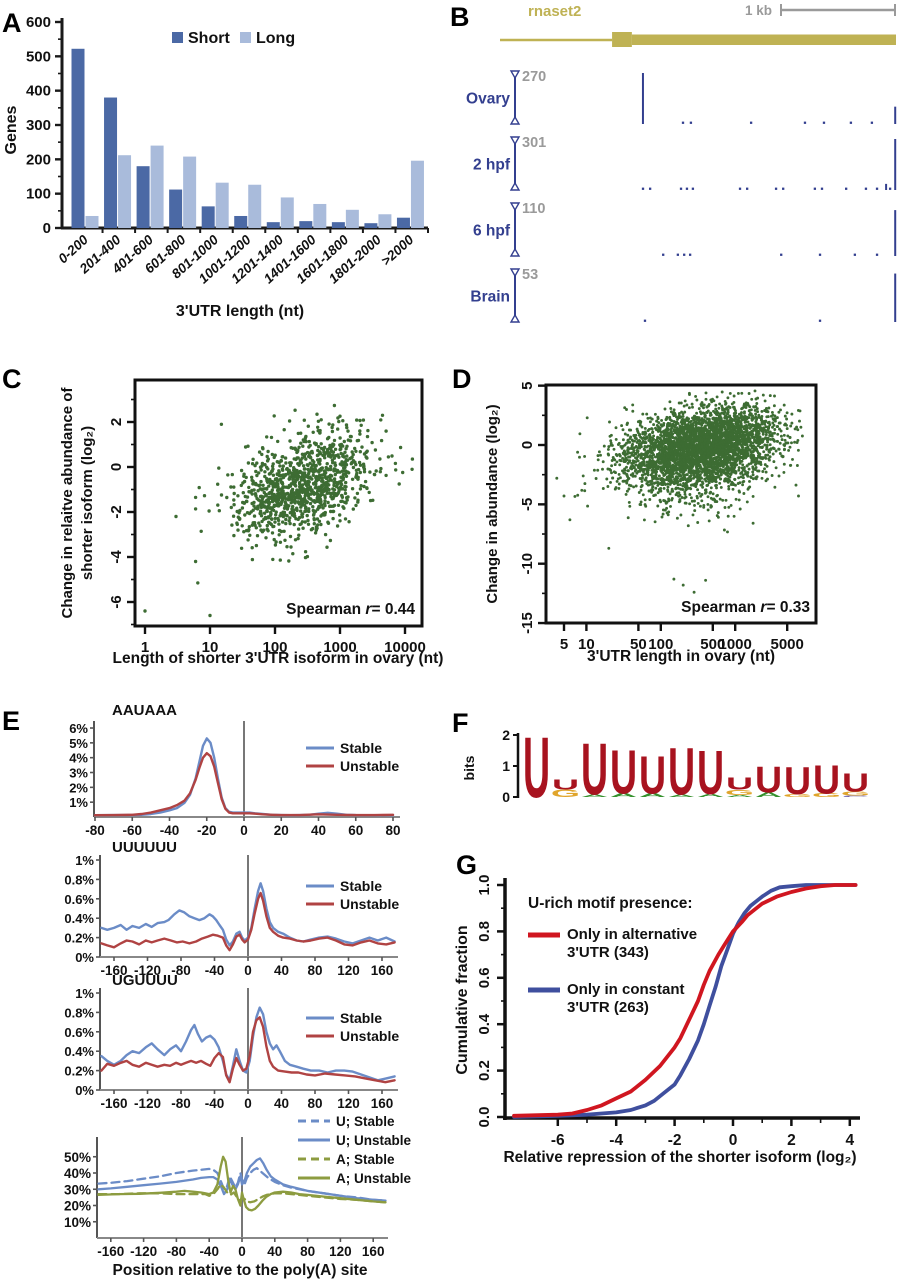  Describe the element at coordinates (397, 250) in the screenshot. I see `x-tick-label: >2000` at that location.